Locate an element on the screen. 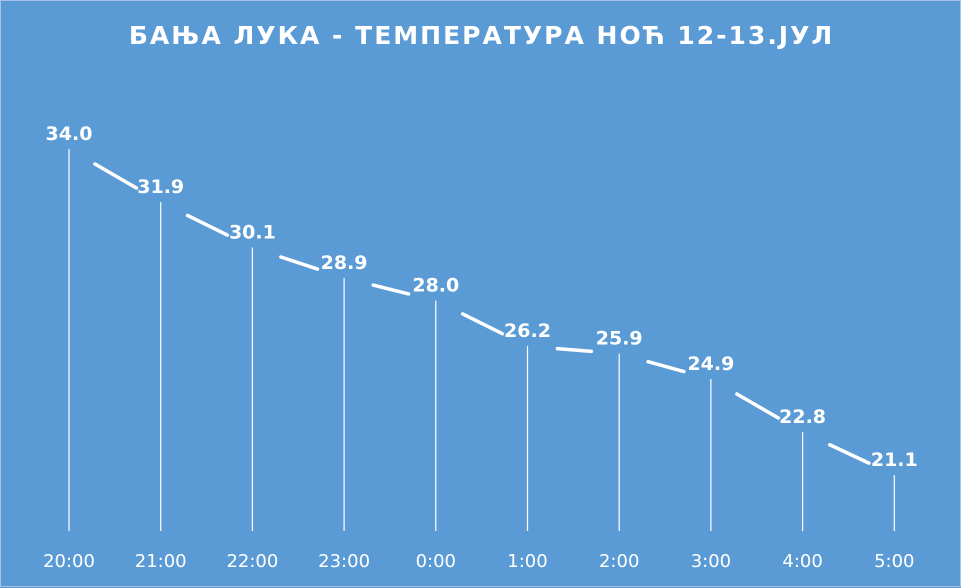 This screenshot has height=588, width=961. x-tick-label-2:00: 2:00 is located at coordinates (619, 561).